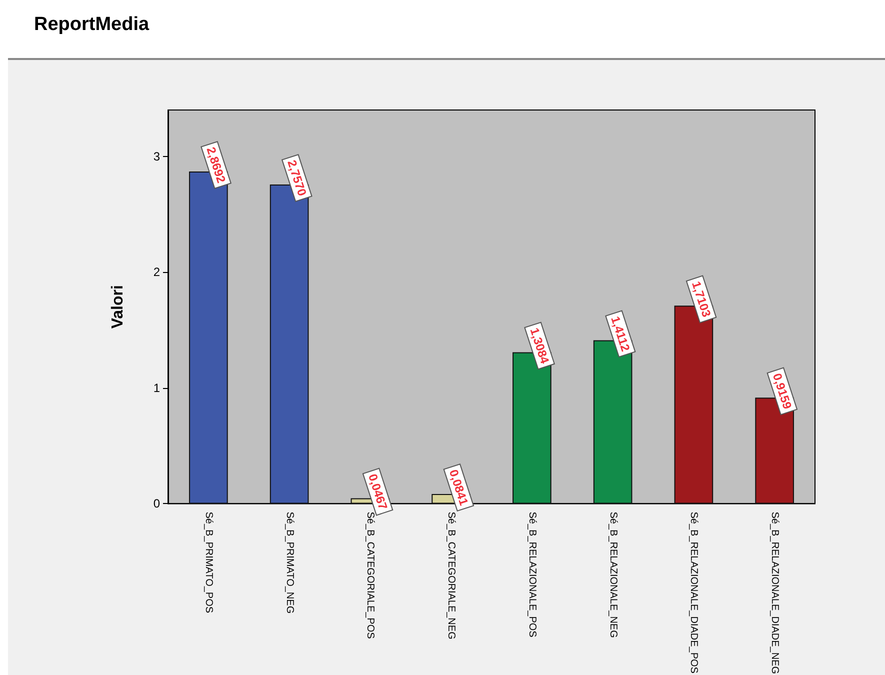  Describe the element at coordinates (208, 563) in the screenshot. I see `x-tick-label: Sé_B_PRIMATO_POS` at that location.